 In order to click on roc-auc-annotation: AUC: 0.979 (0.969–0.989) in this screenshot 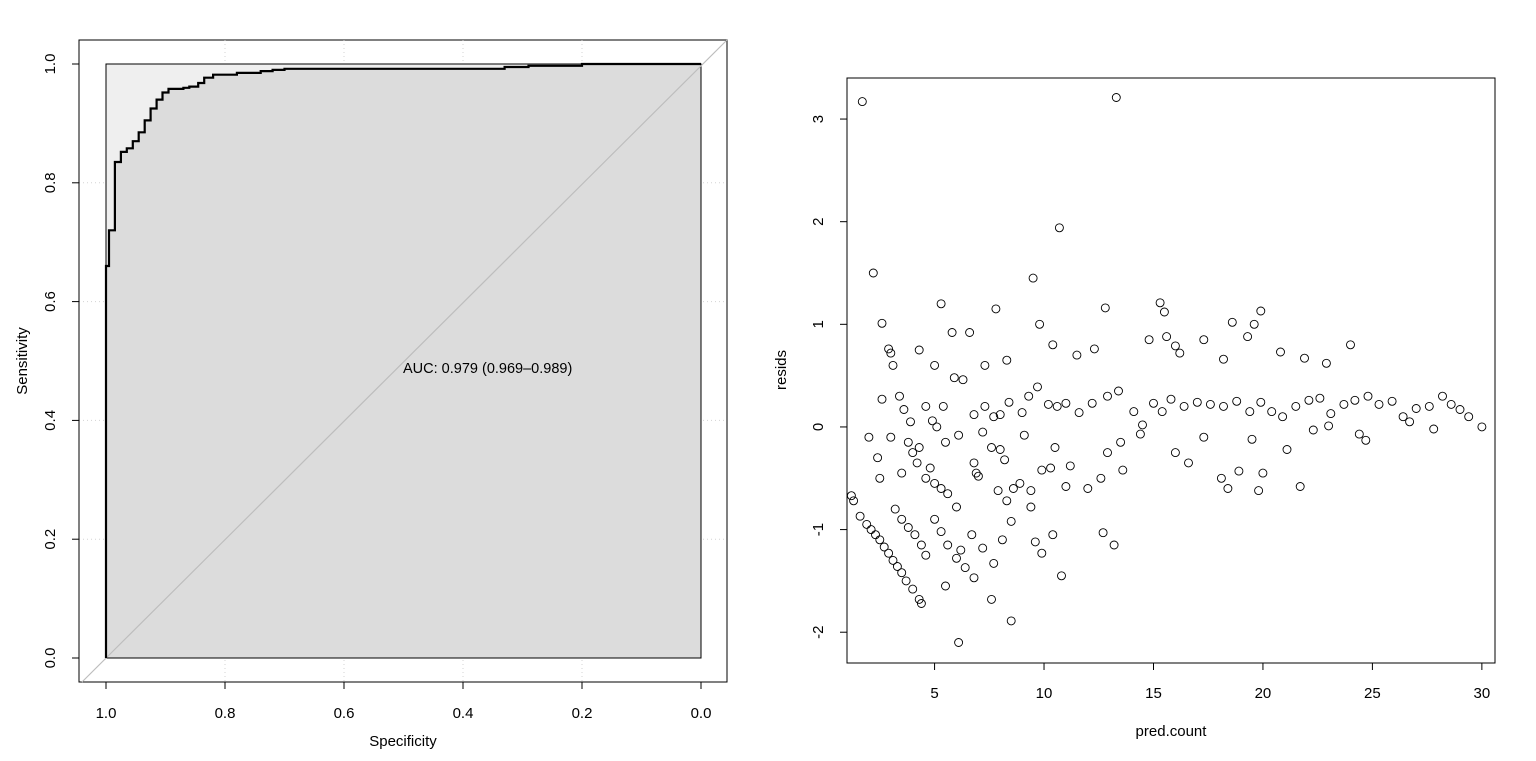, I will do `click(487, 369)`.